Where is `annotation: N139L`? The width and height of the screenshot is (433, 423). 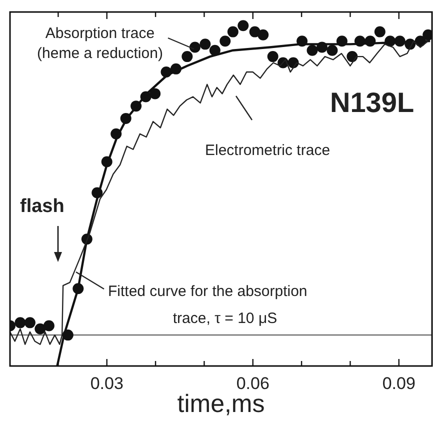
annotation: N139L is located at coordinates (372, 102).